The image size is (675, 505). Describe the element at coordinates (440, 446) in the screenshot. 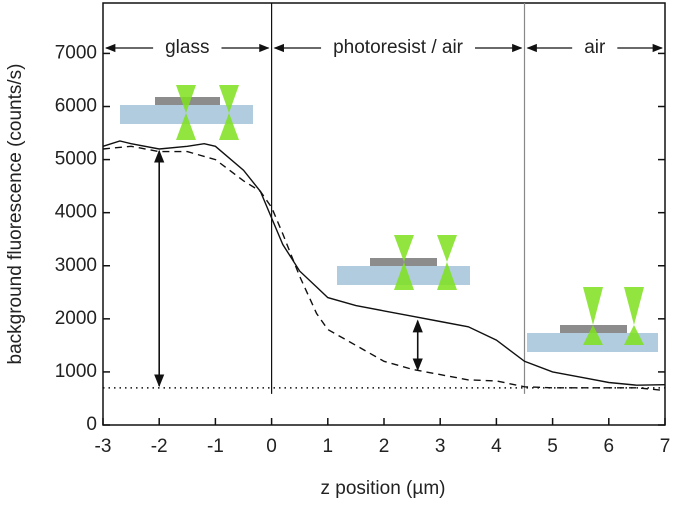

I see `x-tick-label: 3` at that location.